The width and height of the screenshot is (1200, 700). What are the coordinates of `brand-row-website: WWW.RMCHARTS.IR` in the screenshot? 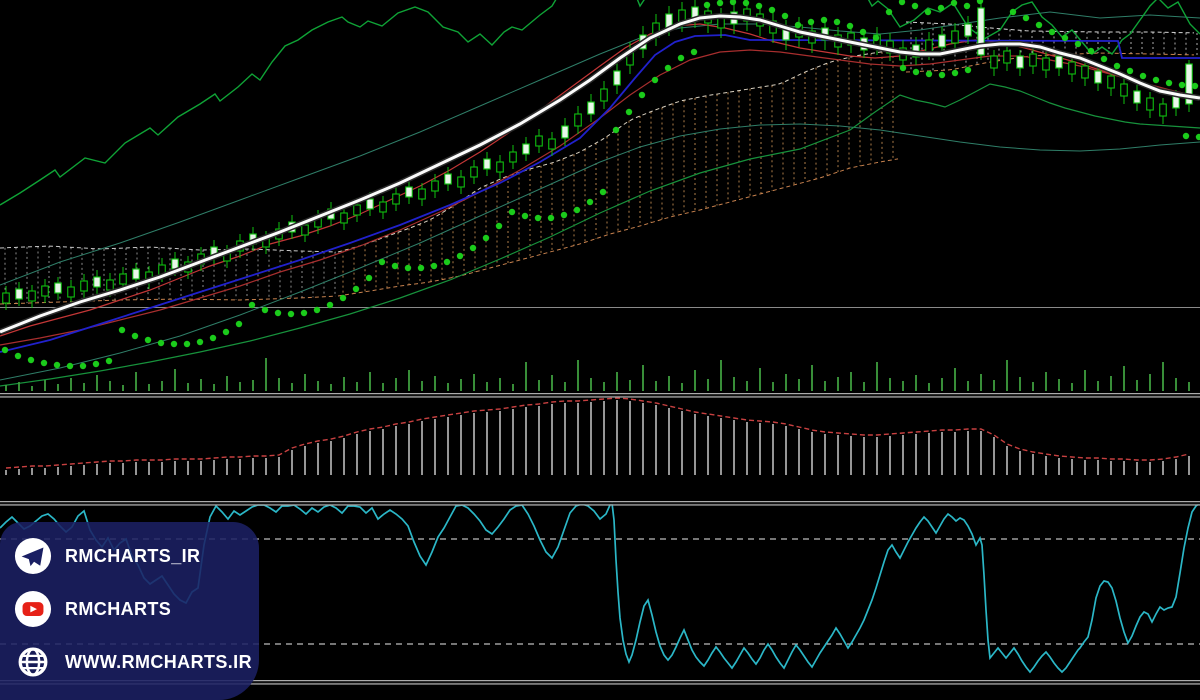 It's located at (136, 662).